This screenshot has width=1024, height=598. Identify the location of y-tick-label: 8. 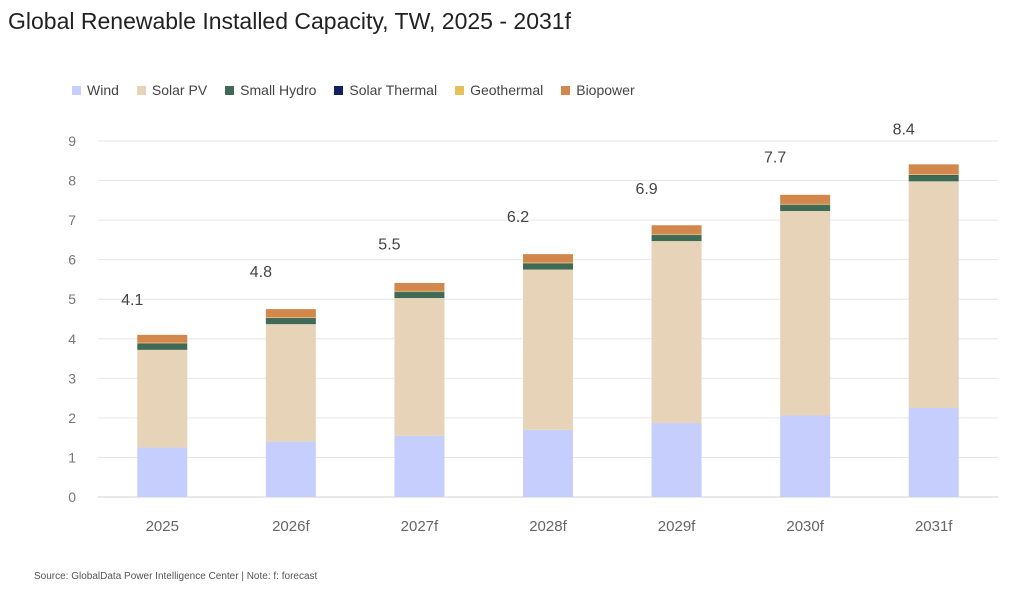
(72, 181).